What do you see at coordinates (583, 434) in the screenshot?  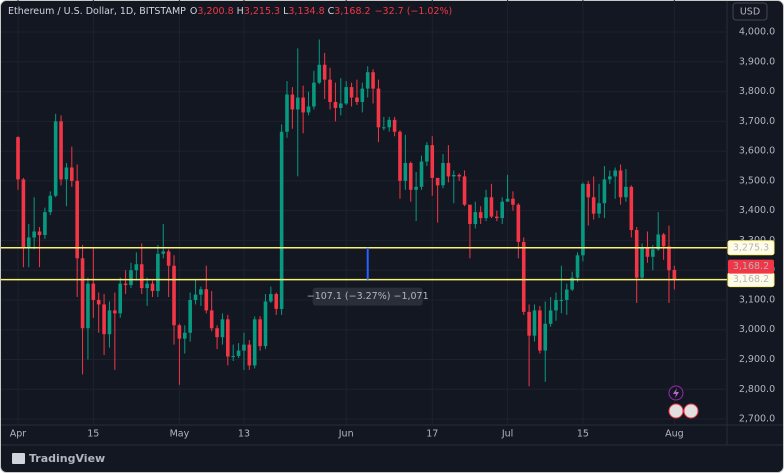 I see `x-tick-label: 15` at bounding box center [583, 434].